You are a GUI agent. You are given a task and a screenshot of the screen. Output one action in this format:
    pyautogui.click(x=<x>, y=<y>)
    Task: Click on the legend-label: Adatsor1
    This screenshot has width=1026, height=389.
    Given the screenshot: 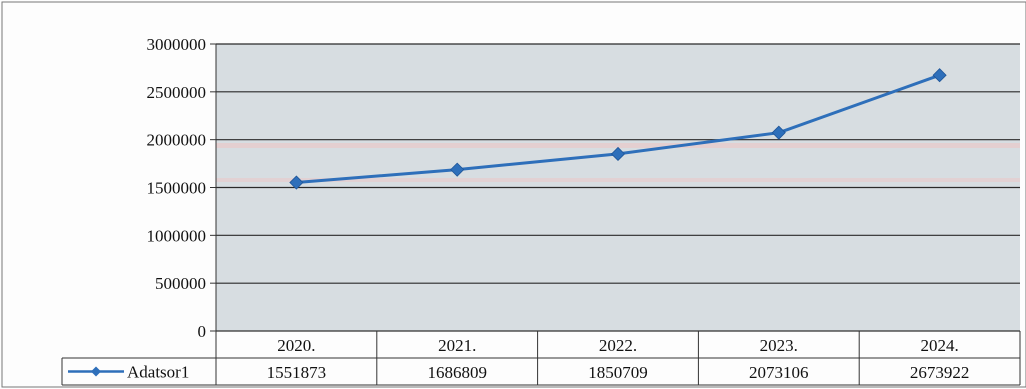 What is the action you would take?
    pyautogui.click(x=158, y=372)
    